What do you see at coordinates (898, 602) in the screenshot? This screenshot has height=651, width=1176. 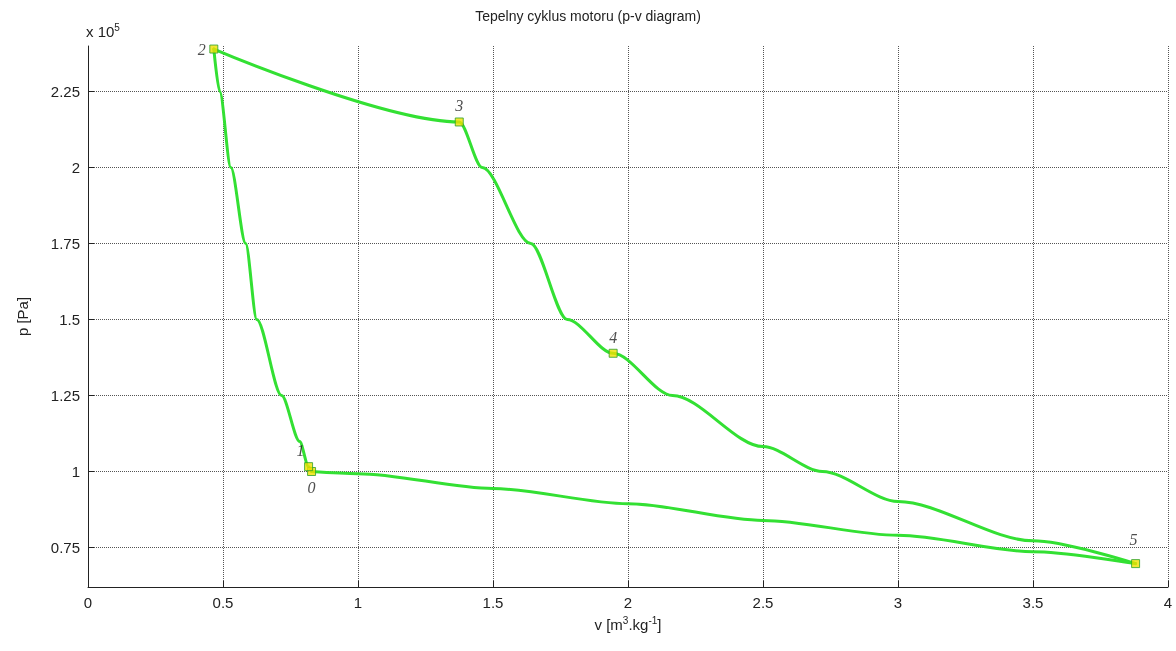 I see `x-tick-label: 3` at bounding box center [898, 602].